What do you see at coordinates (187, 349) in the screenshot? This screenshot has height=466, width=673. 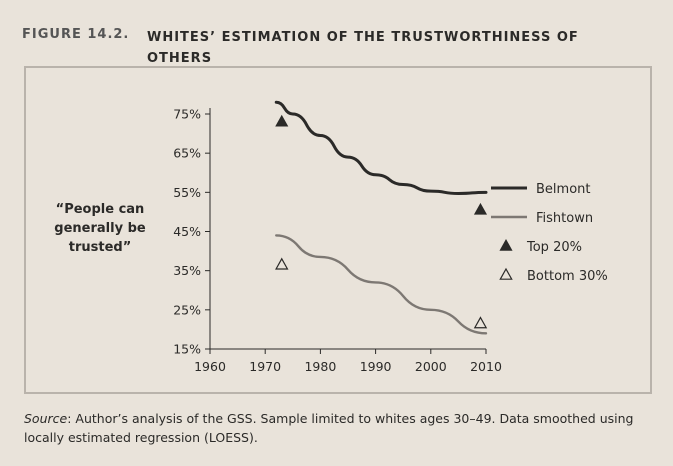 I see `y-tick-label: 15%` at bounding box center [187, 349].